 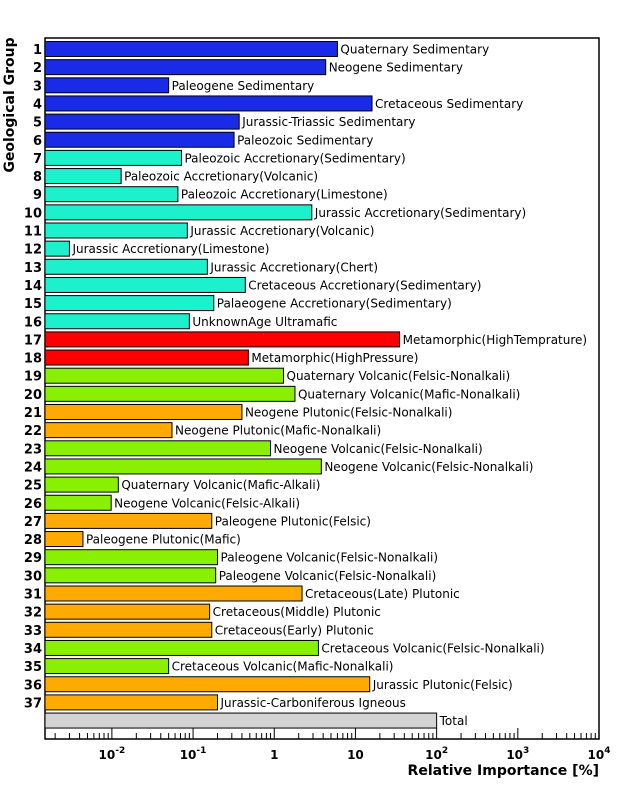 I want to click on bar-label: Neogene Plutonic(Felsic-Nonalkali), so click(x=348, y=413).